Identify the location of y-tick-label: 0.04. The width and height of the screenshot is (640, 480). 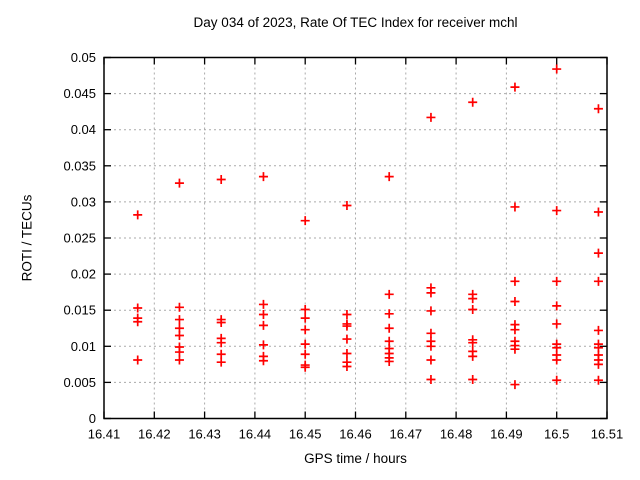
(83, 129).